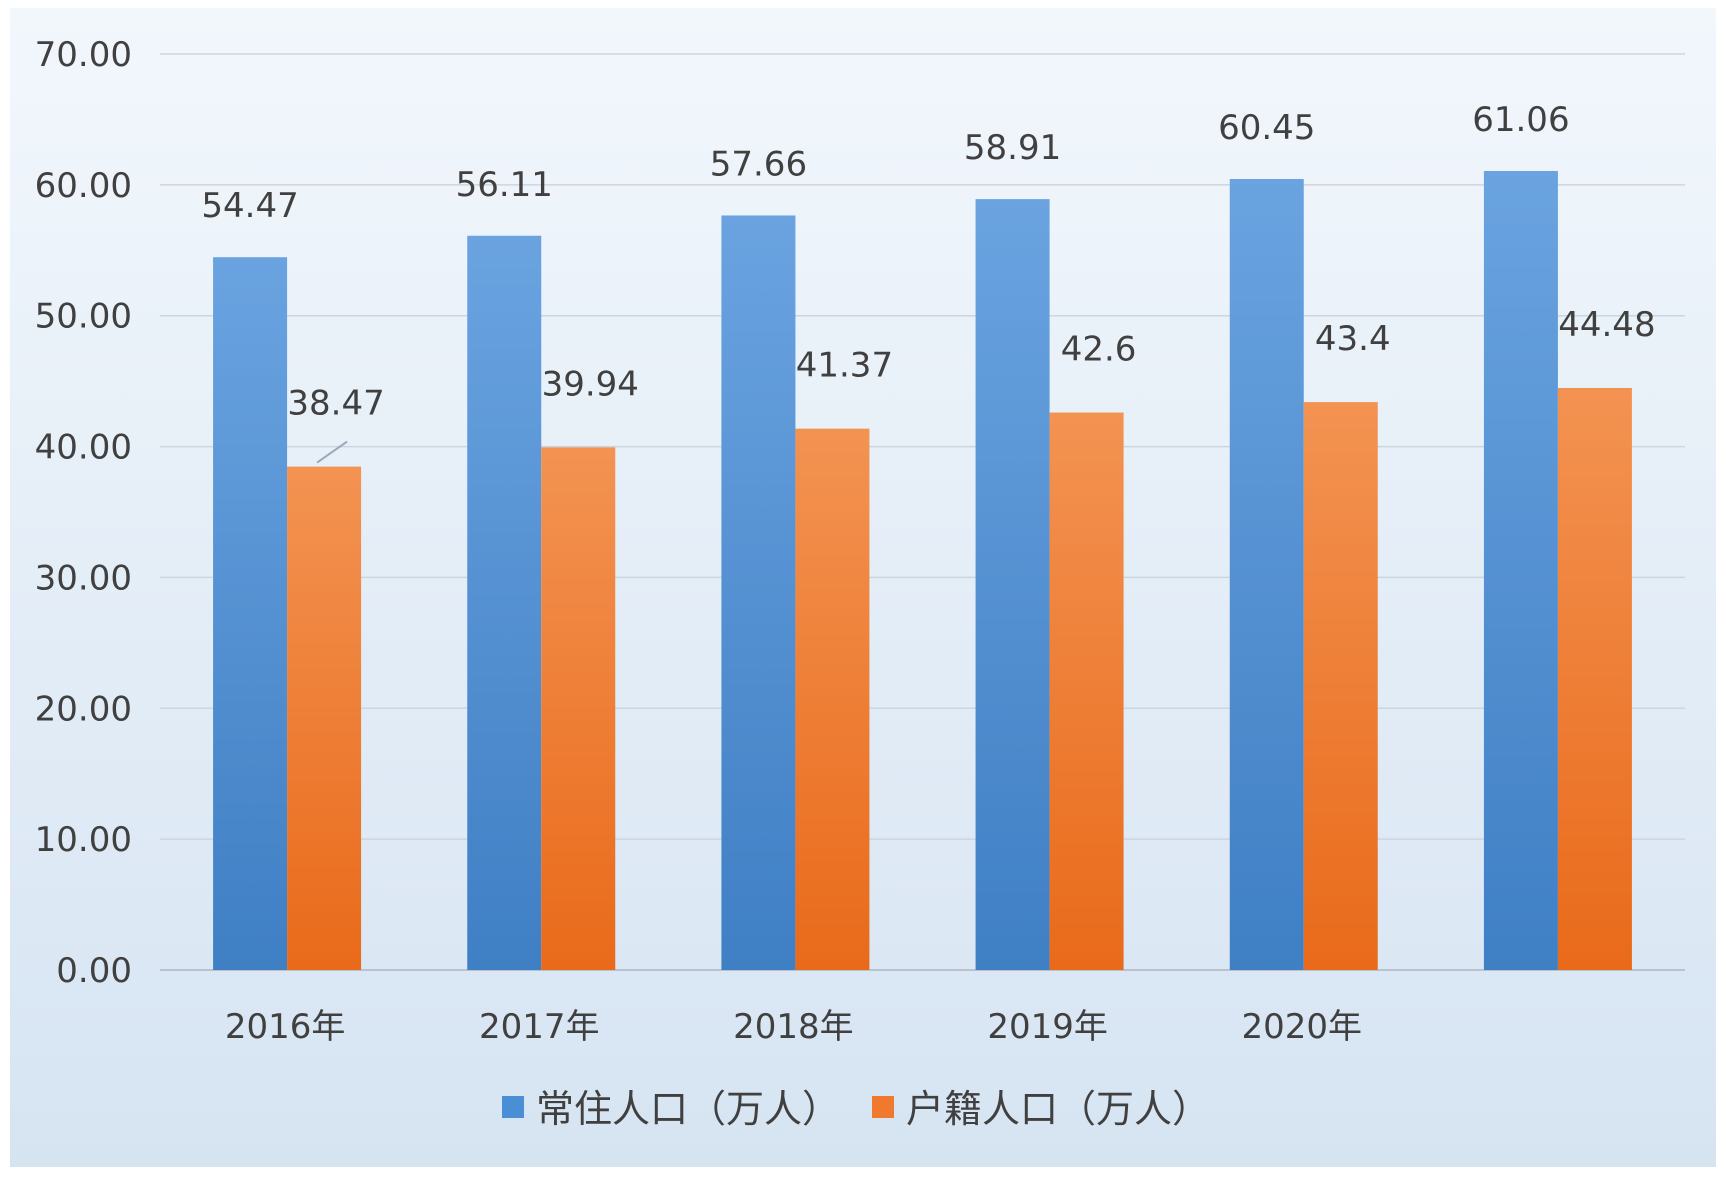 This screenshot has height=1177, width=1726. I want to click on data-label: 41.37, so click(844, 366).